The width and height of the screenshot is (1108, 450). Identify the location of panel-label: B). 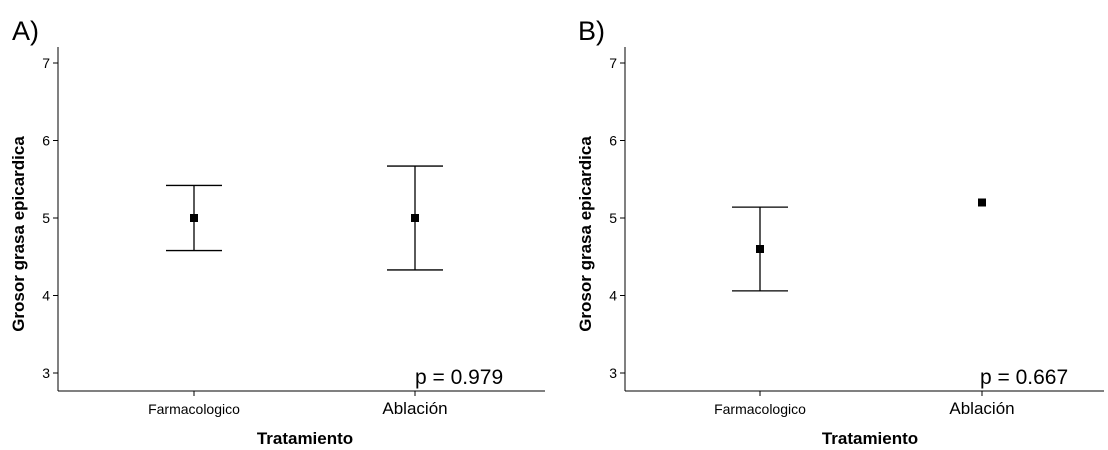
(591, 31).